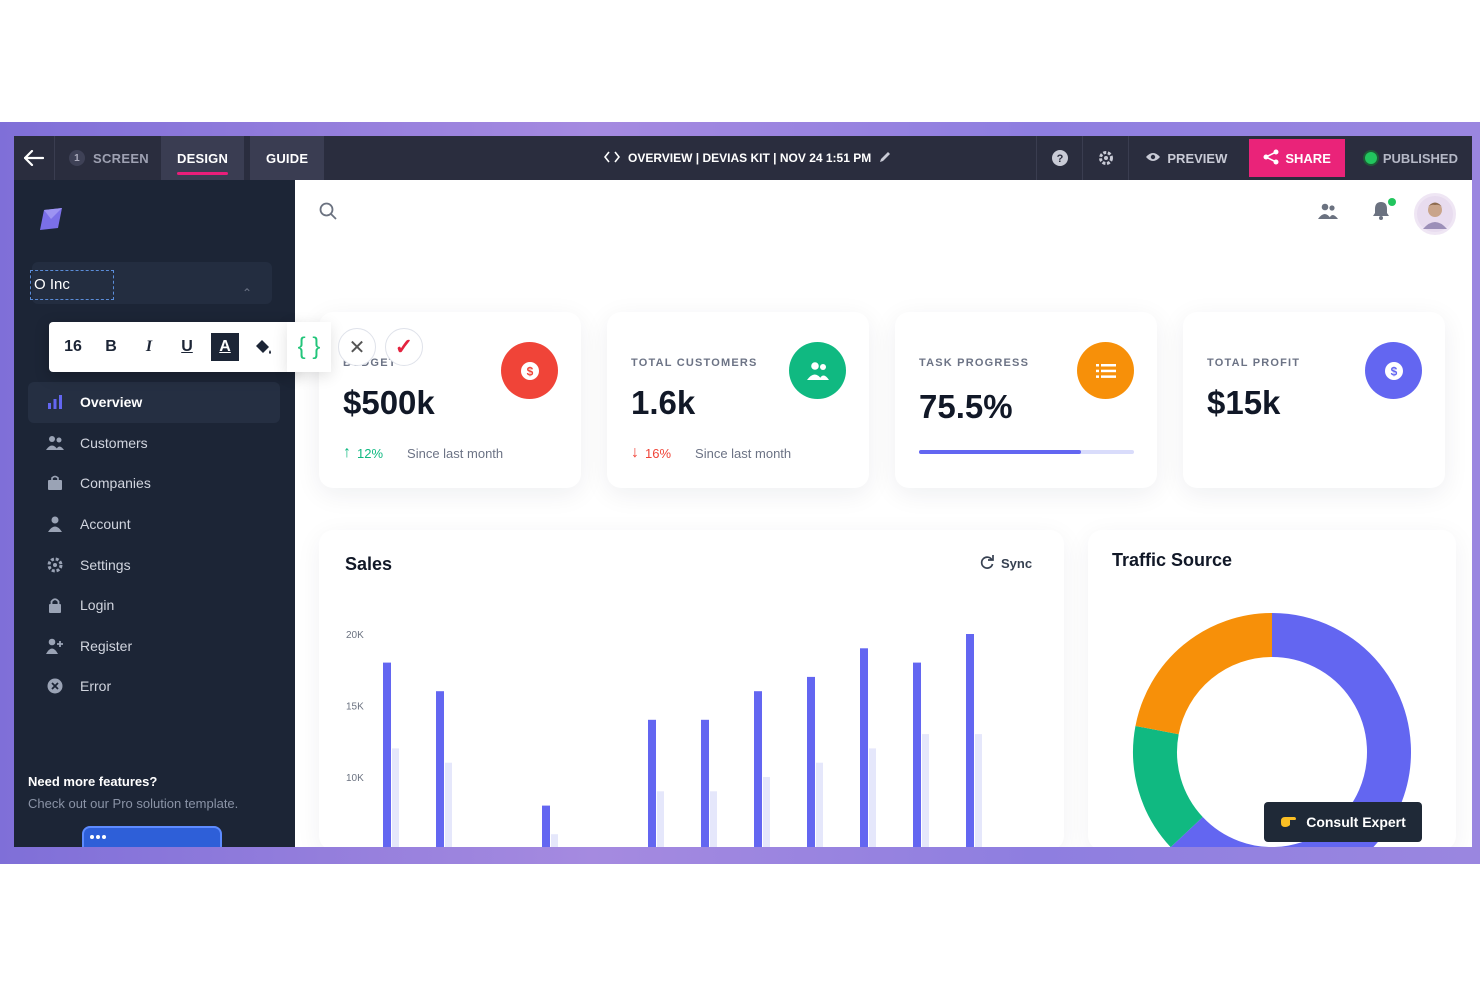  What do you see at coordinates (1381, 212) in the screenshot?
I see `bell-icon` at bounding box center [1381, 212].